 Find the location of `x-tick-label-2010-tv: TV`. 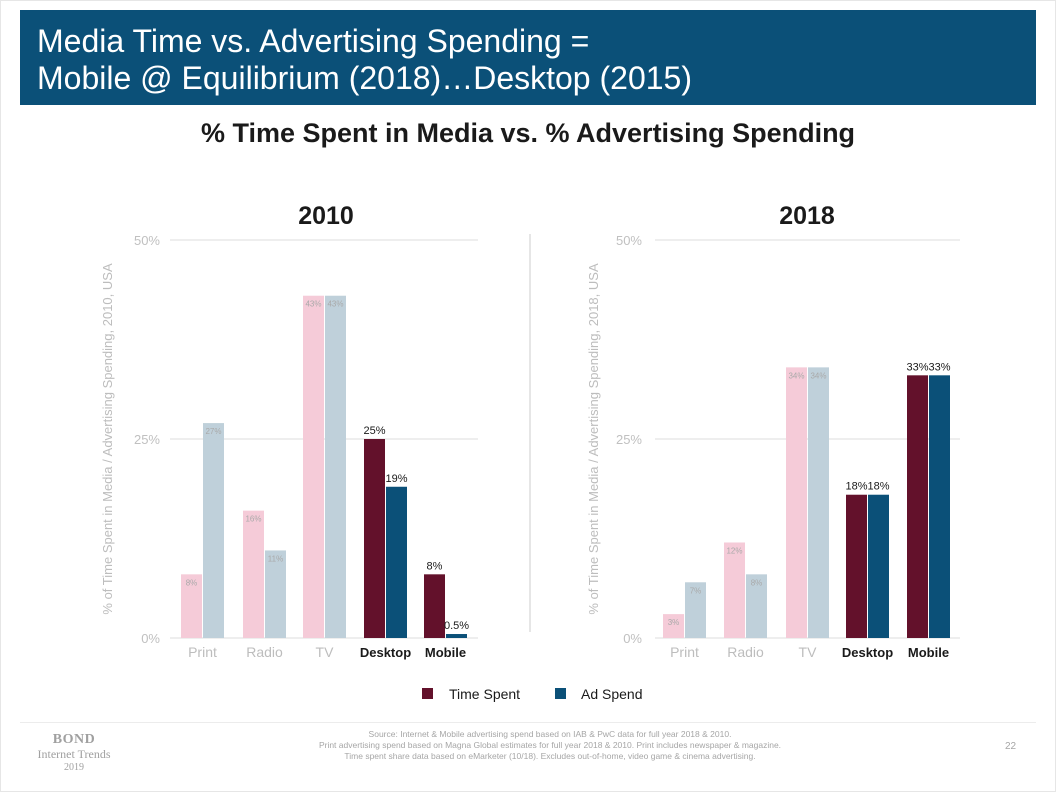

x-tick-label-2010-tv: TV is located at coordinates (325, 652).